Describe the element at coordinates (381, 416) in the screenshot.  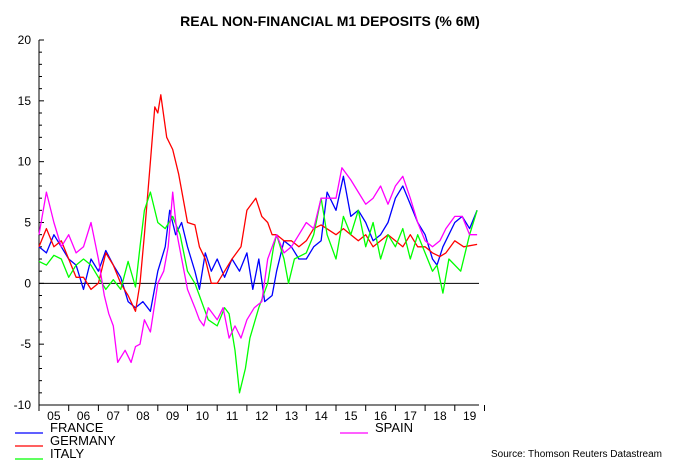
I see `x-tick-label: 16` at that location.